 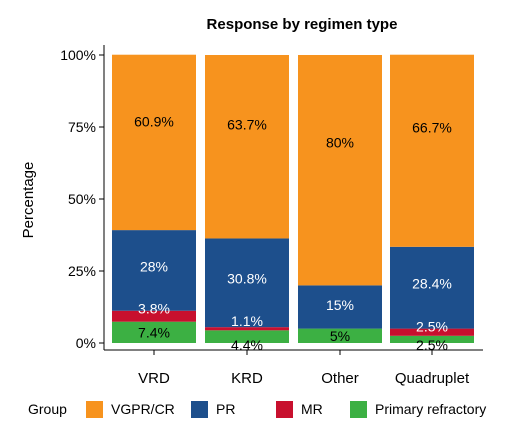 I want to click on bar-data-label: 80%, so click(x=340, y=143).